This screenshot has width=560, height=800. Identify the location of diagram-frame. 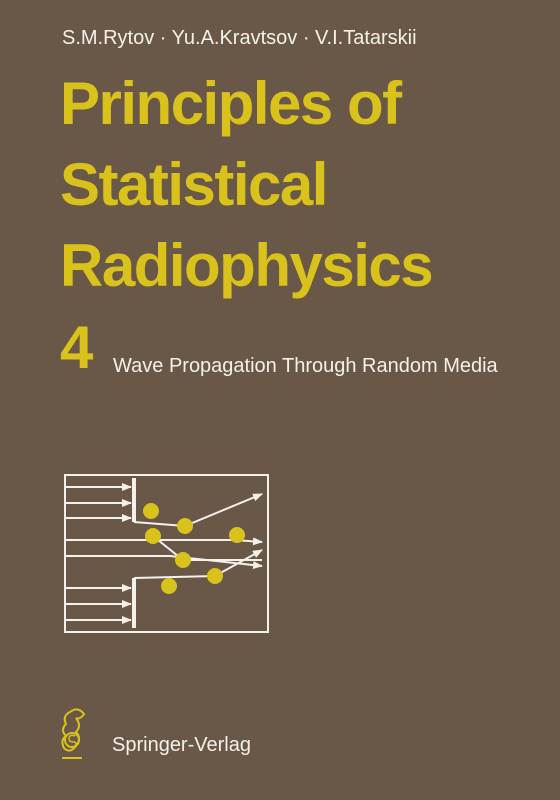
(166, 553).